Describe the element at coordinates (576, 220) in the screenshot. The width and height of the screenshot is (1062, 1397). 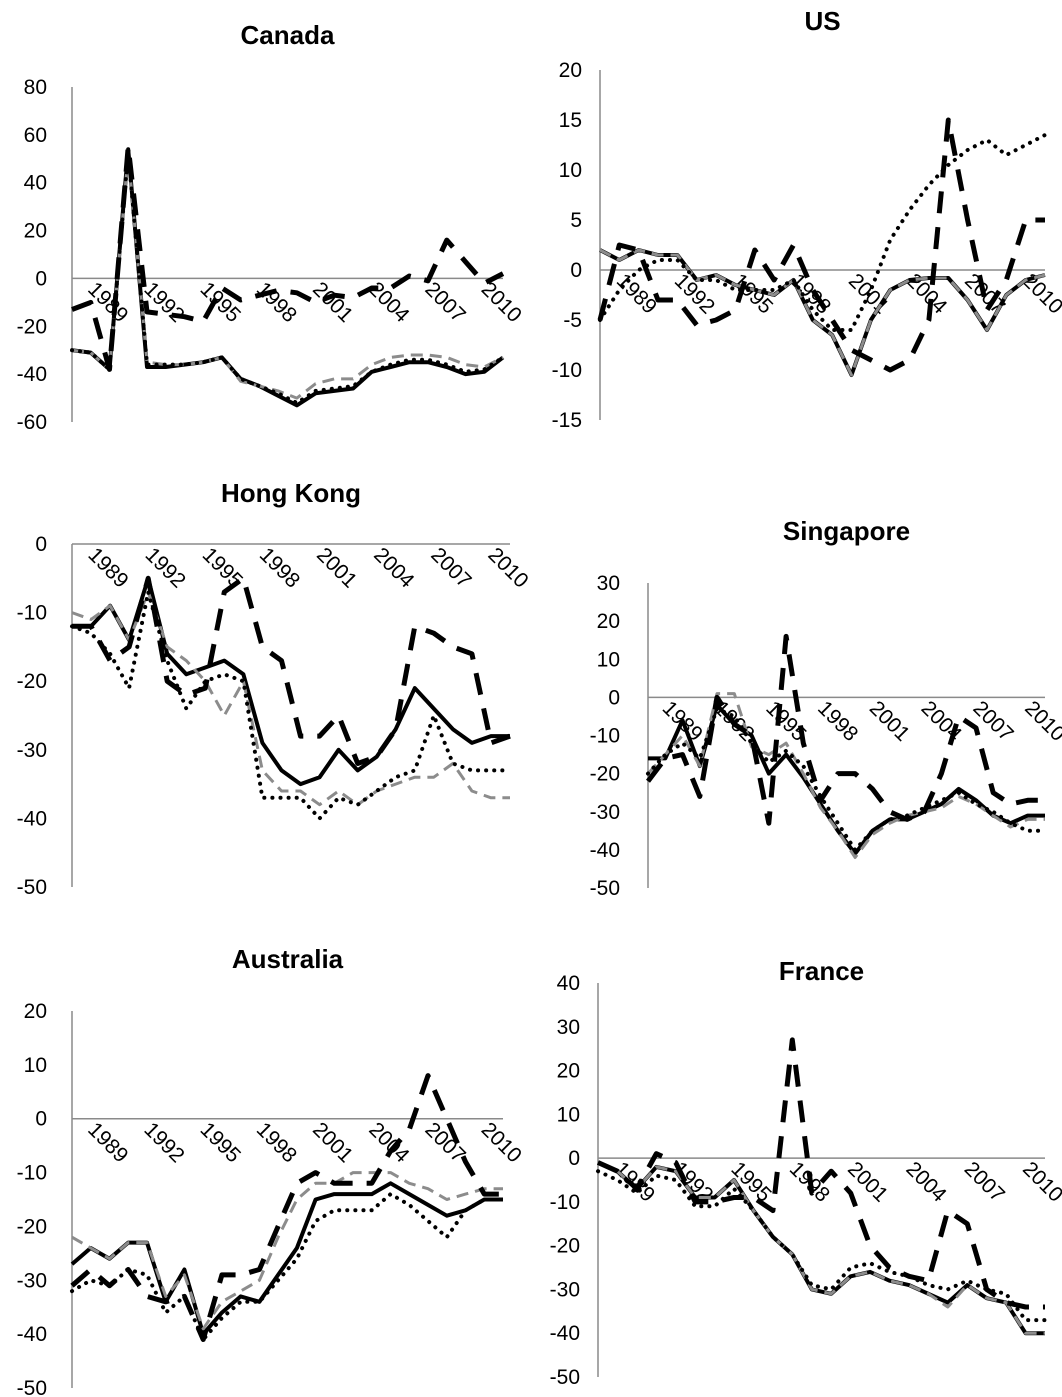
I see `y-tick-label: 5` at that location.